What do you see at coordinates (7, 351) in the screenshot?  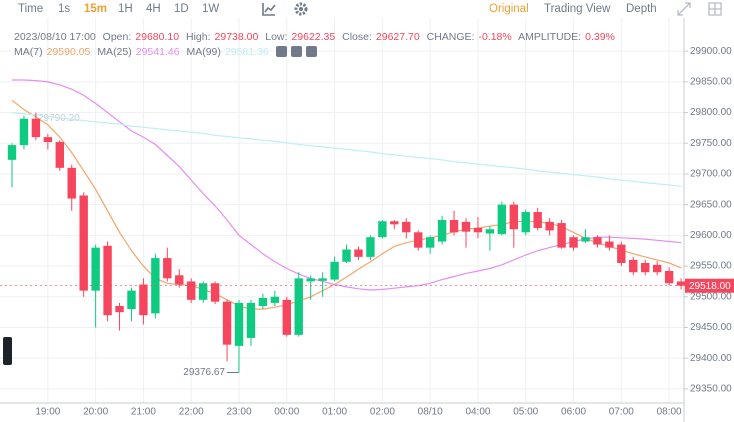 I see `side-handle` at bounding box center [7, 351].